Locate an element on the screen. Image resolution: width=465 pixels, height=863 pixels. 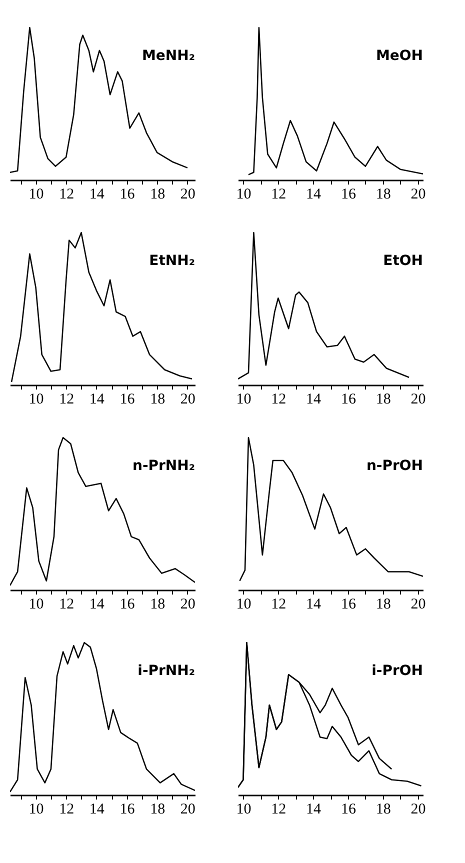
text: n-PrNH₂ is located at coordinates (163, 466).